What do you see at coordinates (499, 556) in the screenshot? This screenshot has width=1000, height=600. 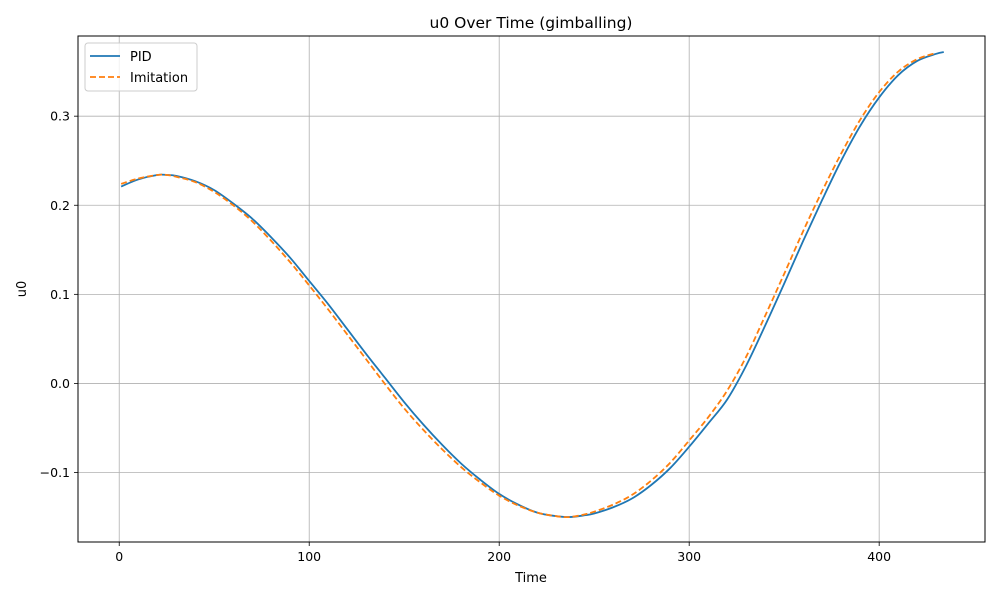 I see `x-tick-label: 200` at bounding box center [499, 556].